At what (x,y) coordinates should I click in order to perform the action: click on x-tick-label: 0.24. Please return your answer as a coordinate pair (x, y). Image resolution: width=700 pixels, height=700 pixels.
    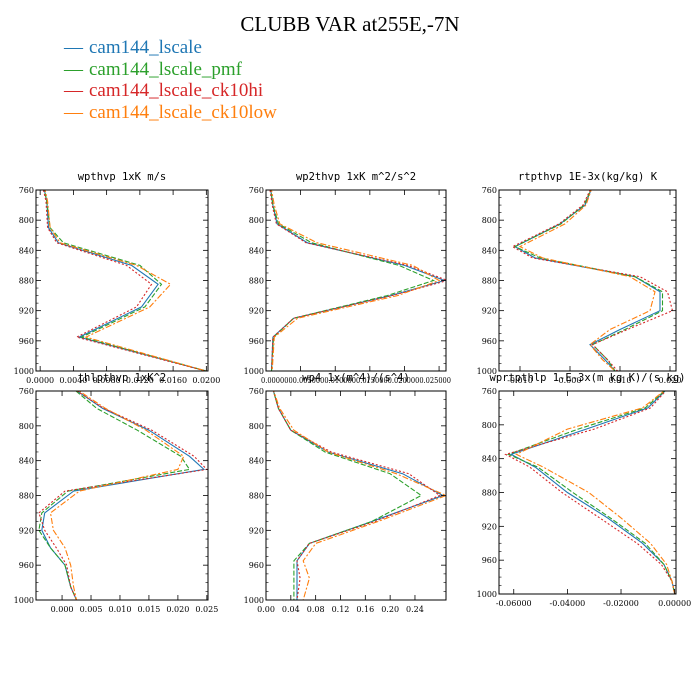
    Looking at the image, I should click on (415, 609).